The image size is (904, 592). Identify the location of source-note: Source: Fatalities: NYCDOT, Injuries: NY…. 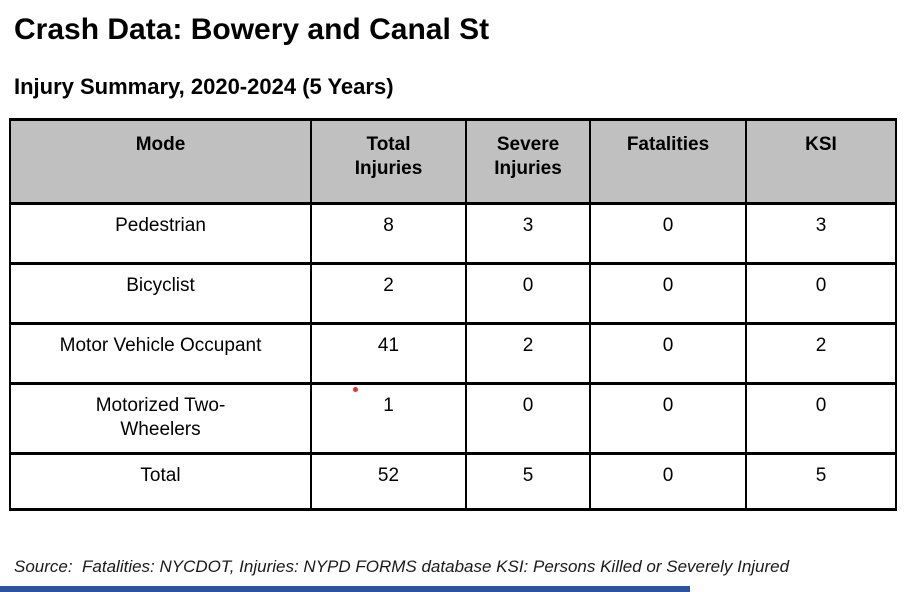
(402, 566).